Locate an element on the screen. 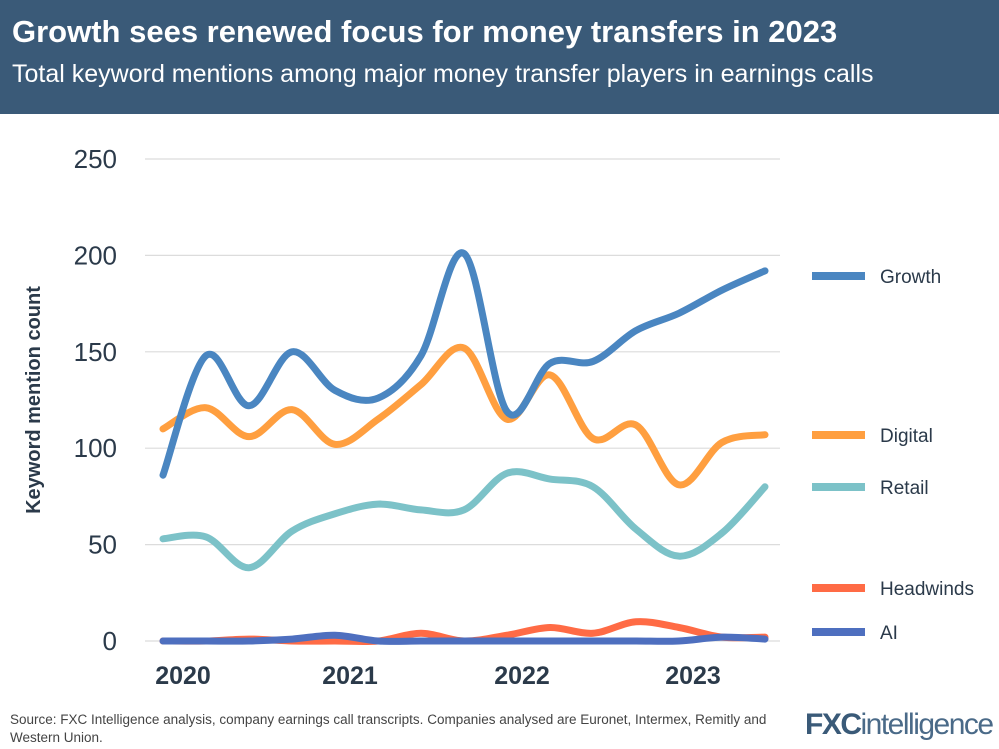 The image size is (999, 749). y-tick-label: 250 is located at coordinates (95, 159).